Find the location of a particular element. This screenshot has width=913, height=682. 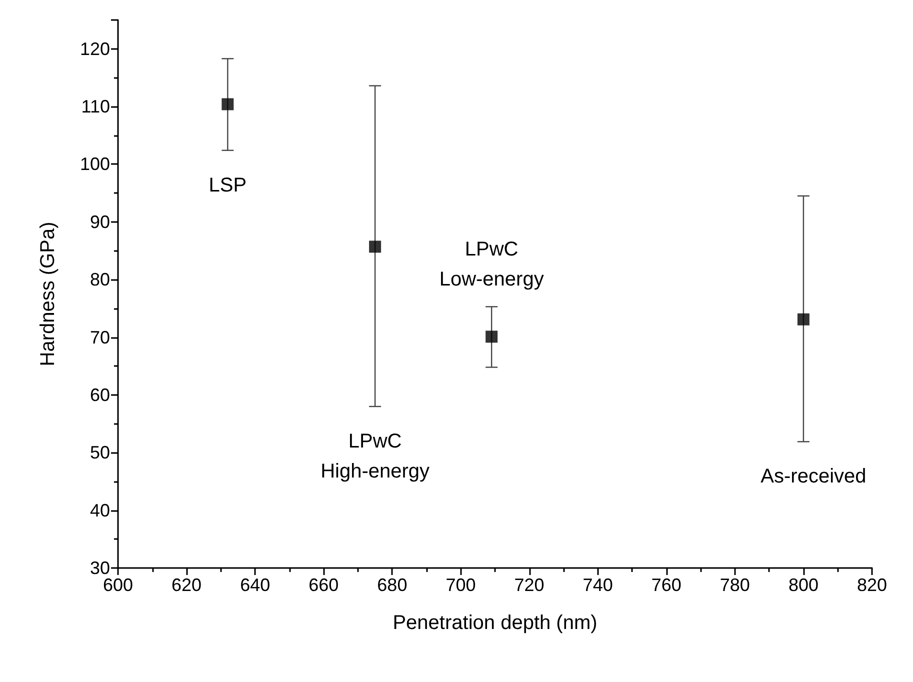

y-tick-label: 60 is located at coordinates (100, 394).